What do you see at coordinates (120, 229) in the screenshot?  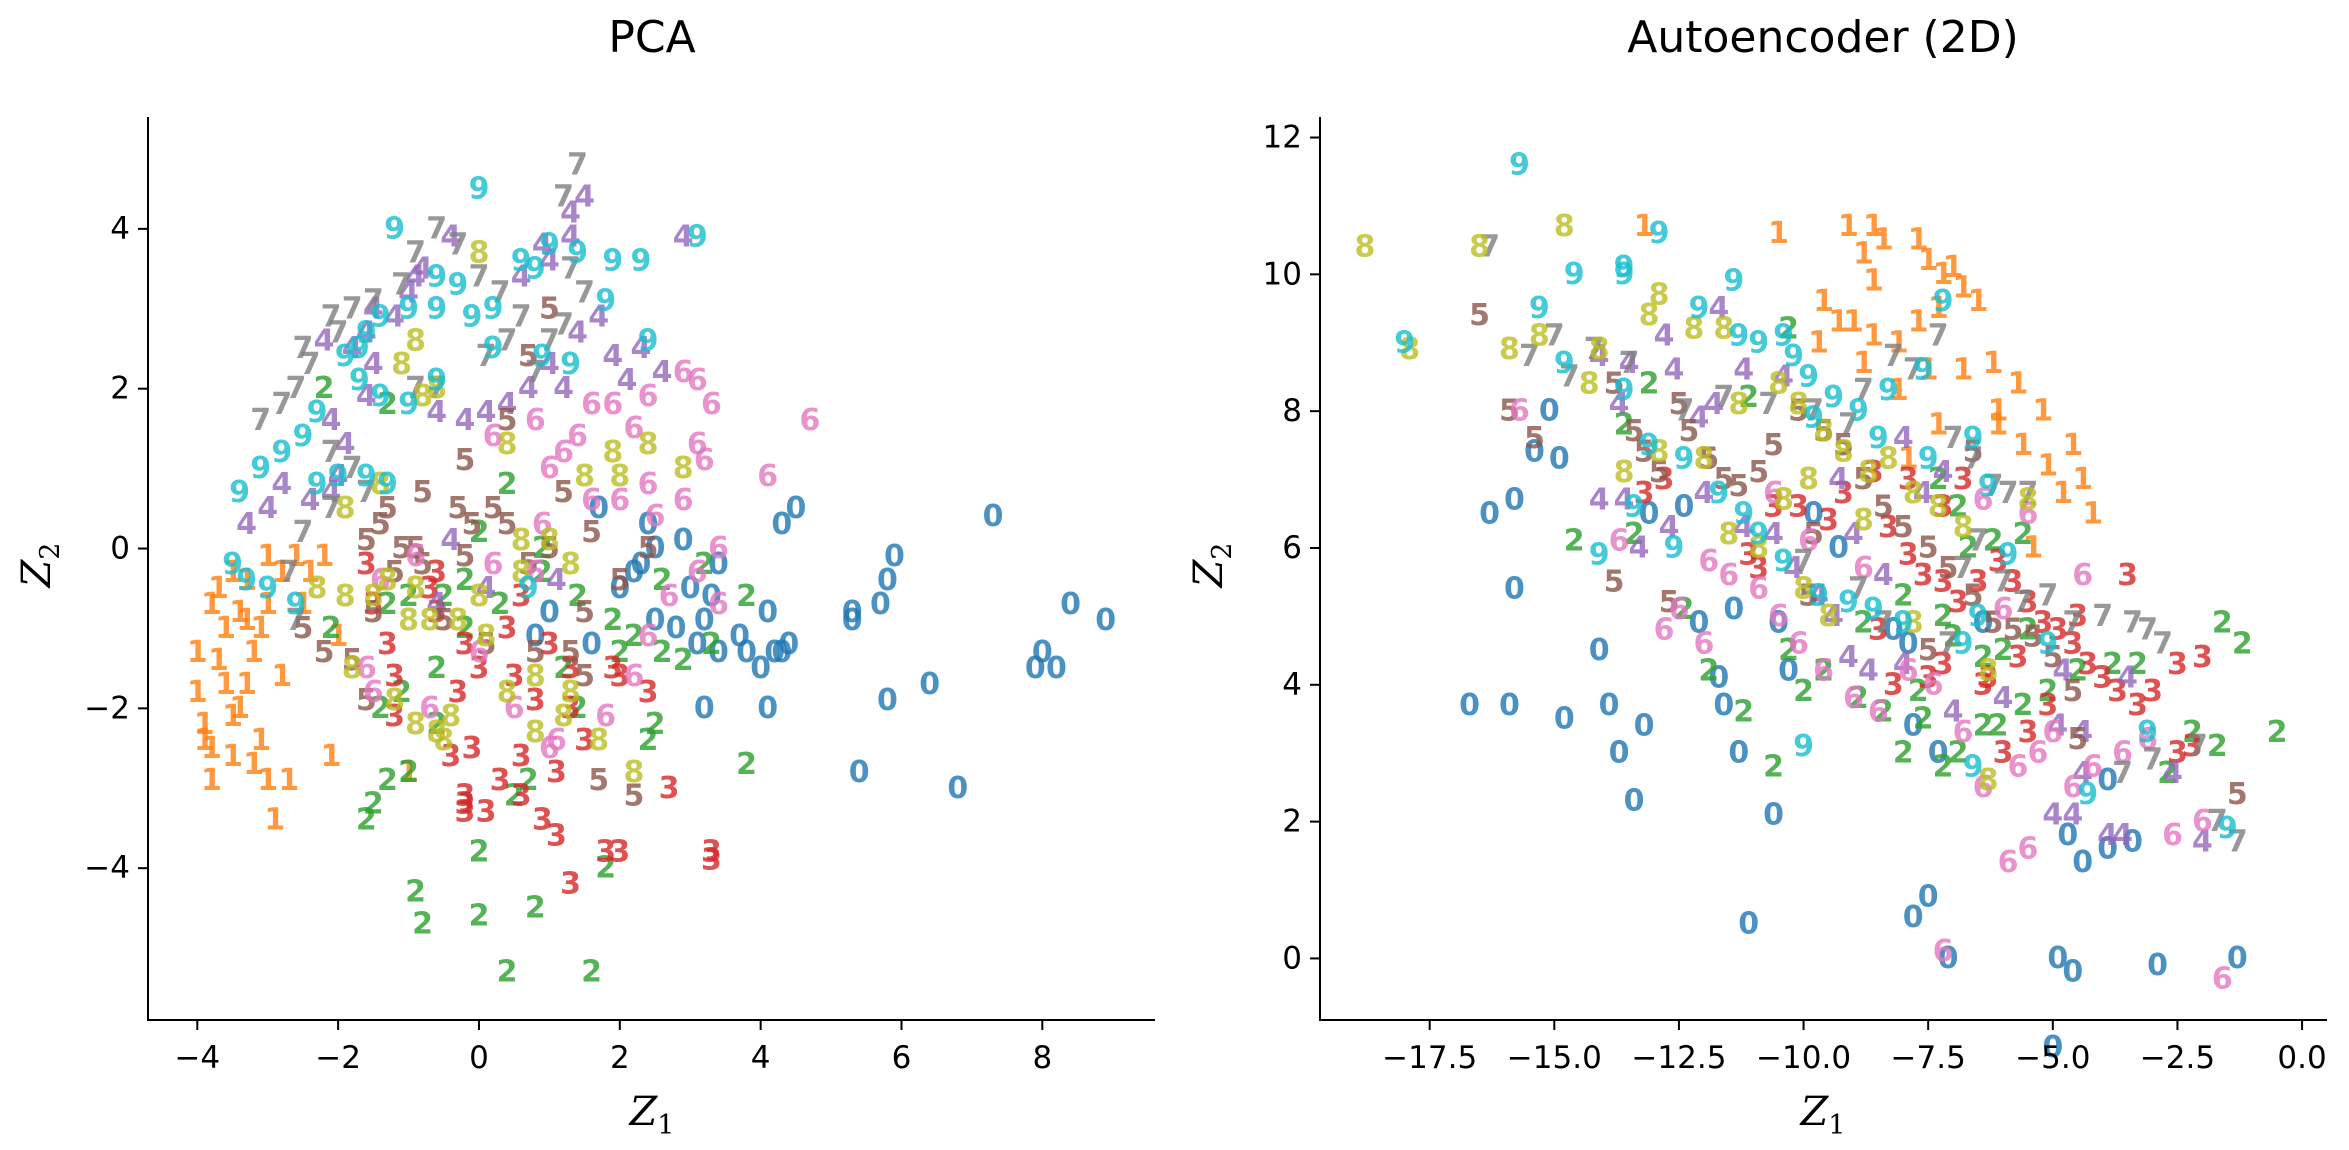 I see `pca-y-tick-label: 4` at bounding box center [120, 229].